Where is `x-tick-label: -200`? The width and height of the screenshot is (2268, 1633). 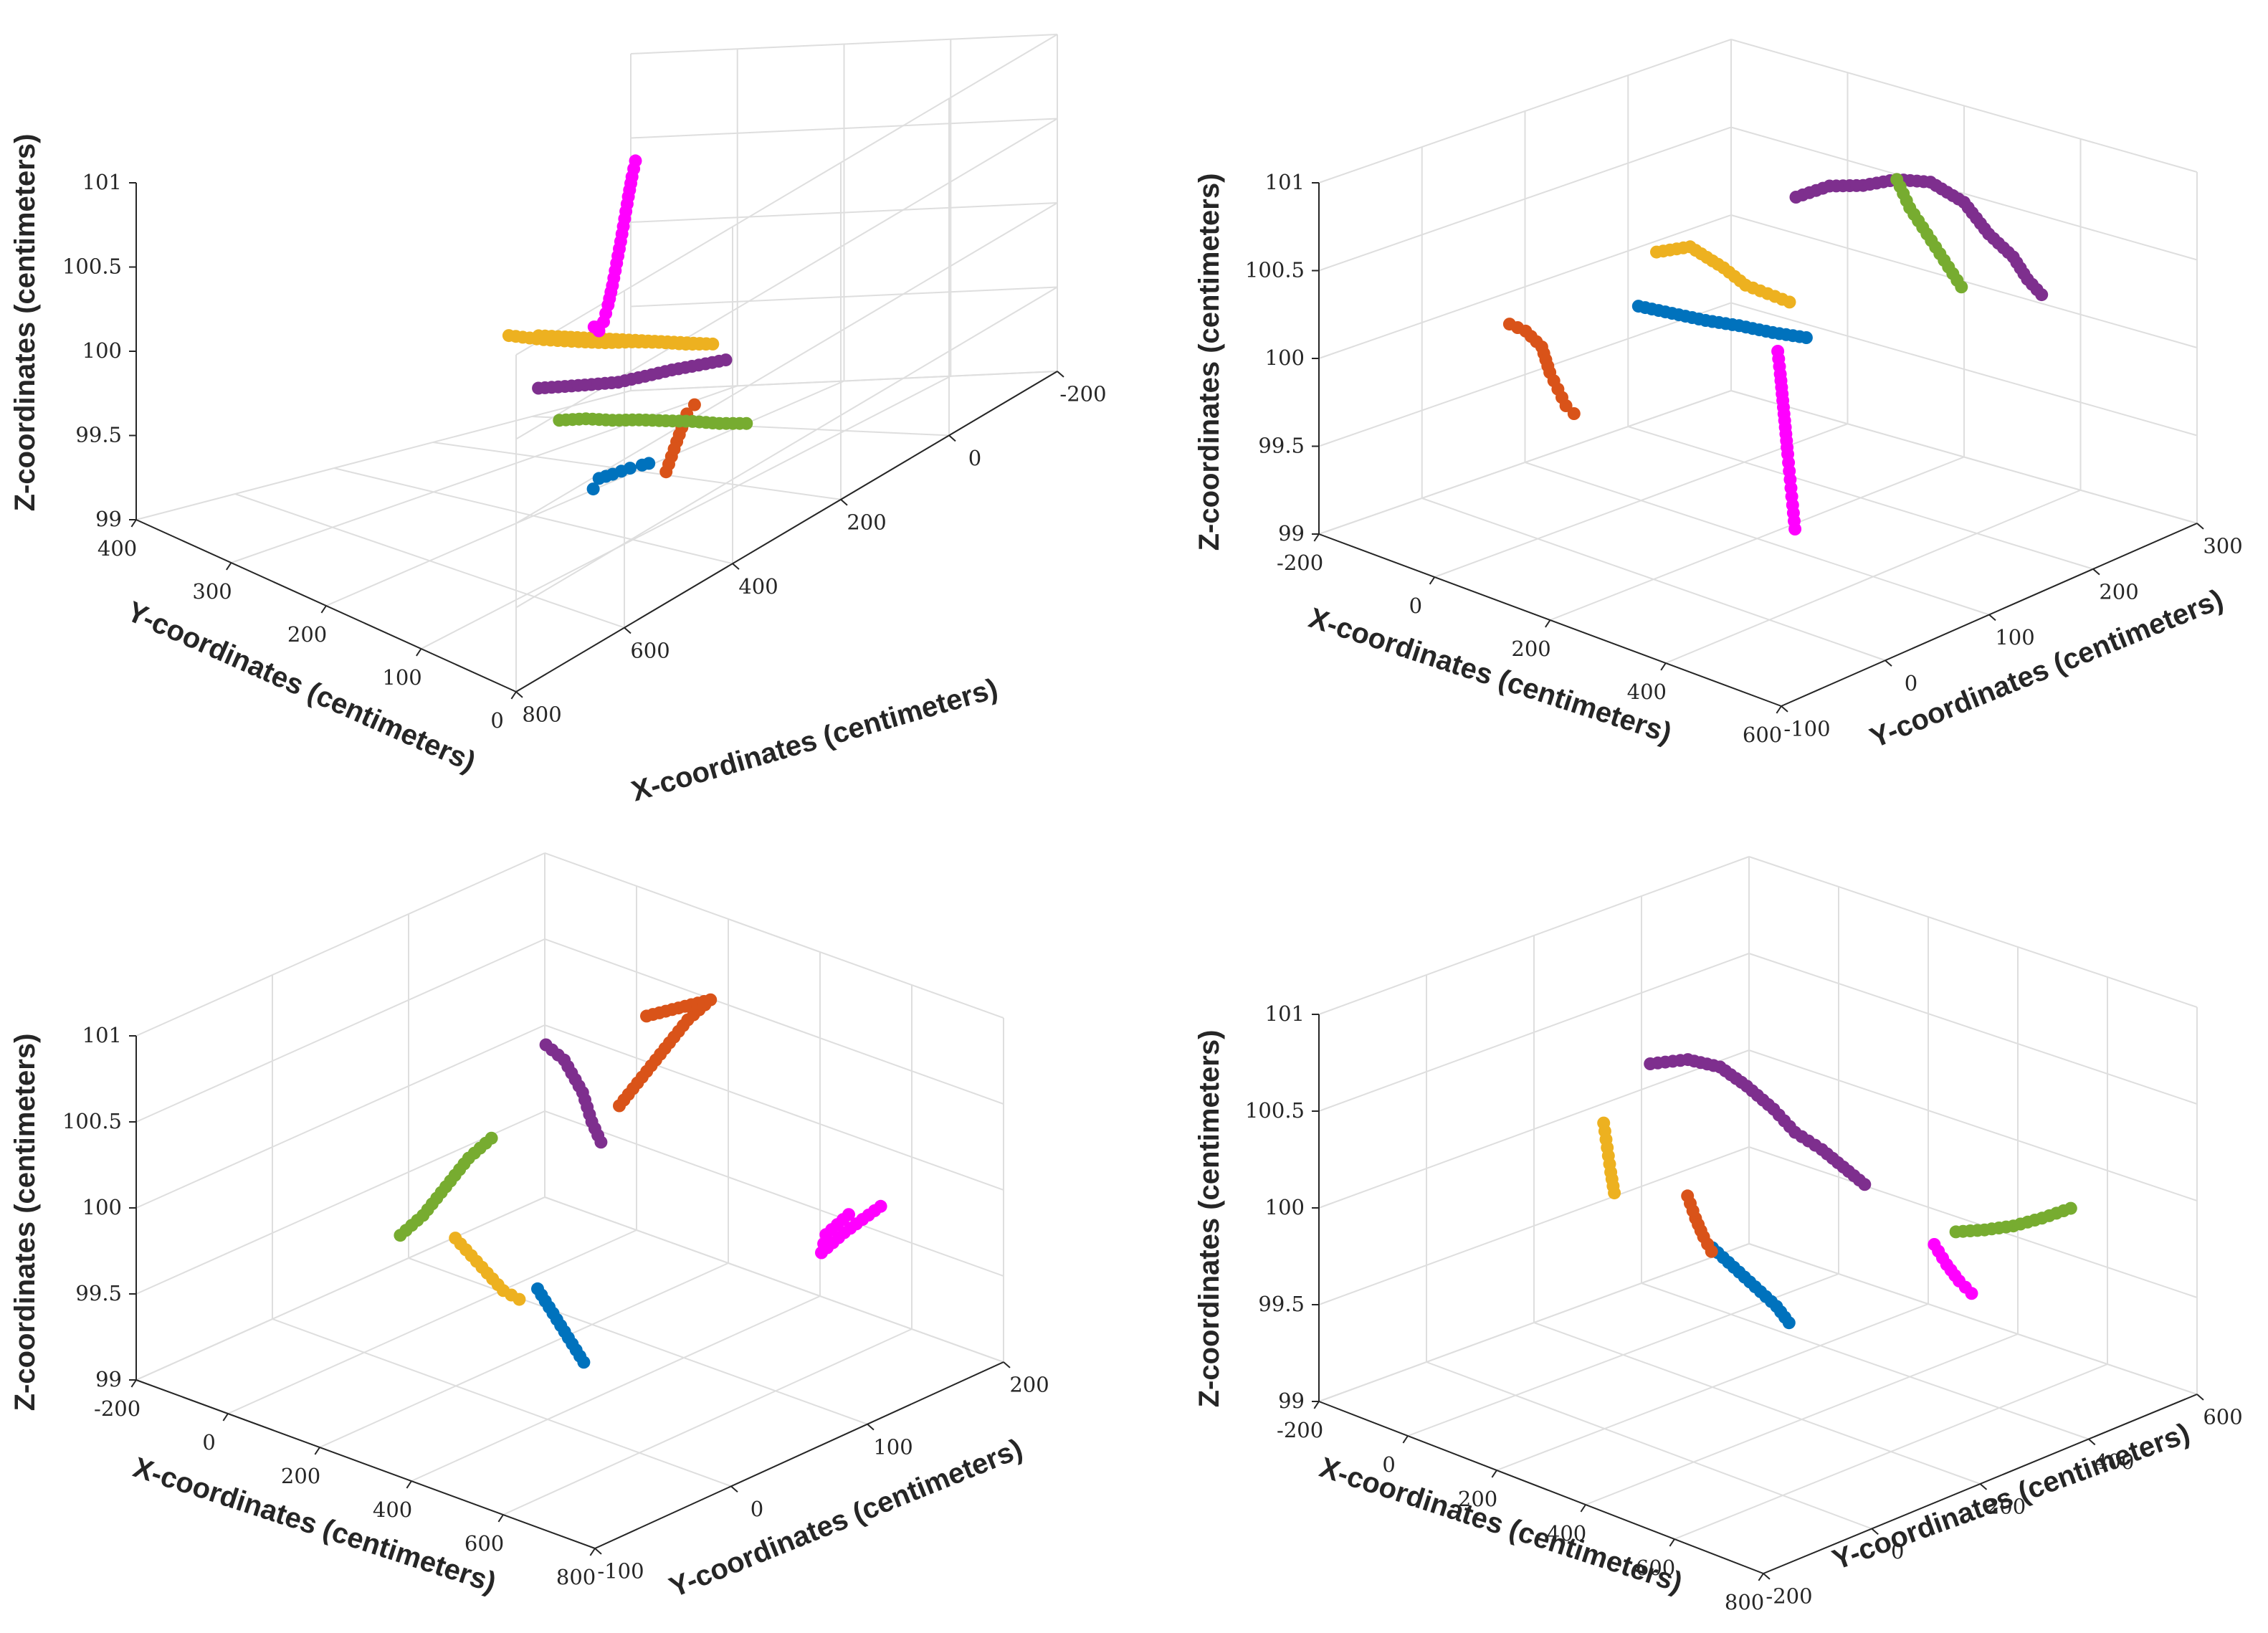
x-tick-label: -200 is located at coordinates (1300, 1430).